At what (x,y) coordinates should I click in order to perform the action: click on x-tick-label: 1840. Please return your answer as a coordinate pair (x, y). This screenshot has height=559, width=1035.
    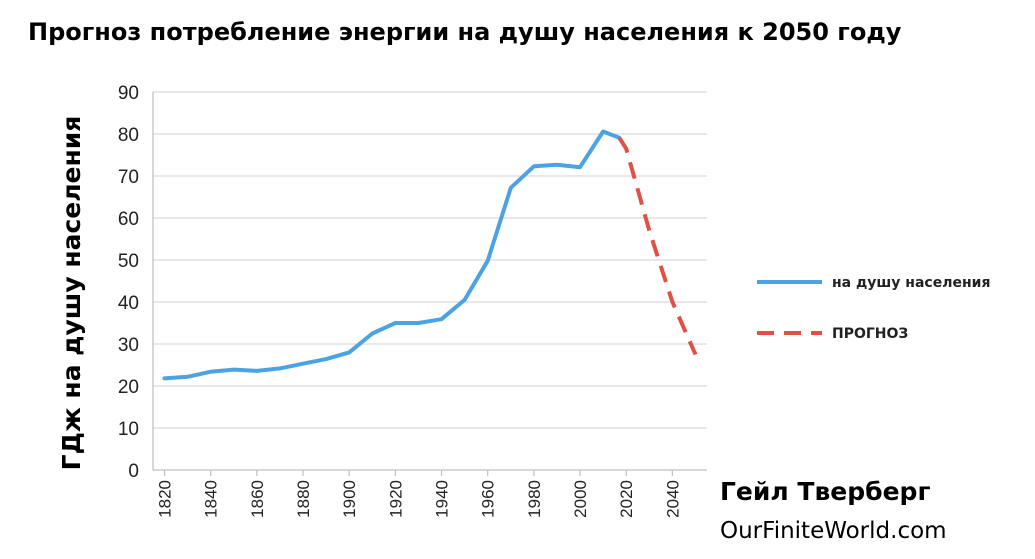
    Looking at the image, I should click on (211, 499).